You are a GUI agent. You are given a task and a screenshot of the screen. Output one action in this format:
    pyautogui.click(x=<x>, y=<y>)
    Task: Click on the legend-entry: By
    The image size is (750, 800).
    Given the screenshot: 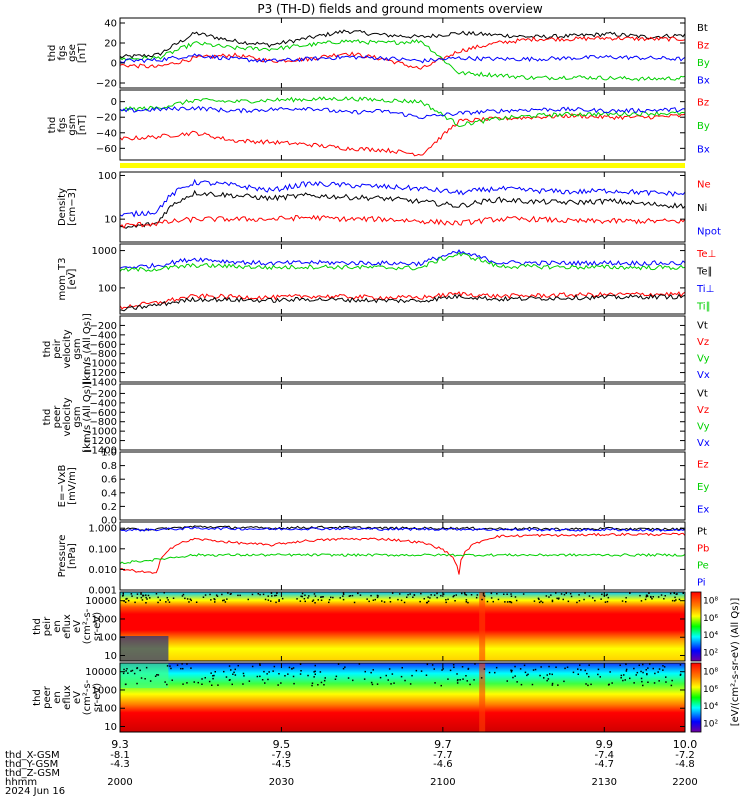 What is the action you would take?
    pyautogui.click(x=703, y=126)
    